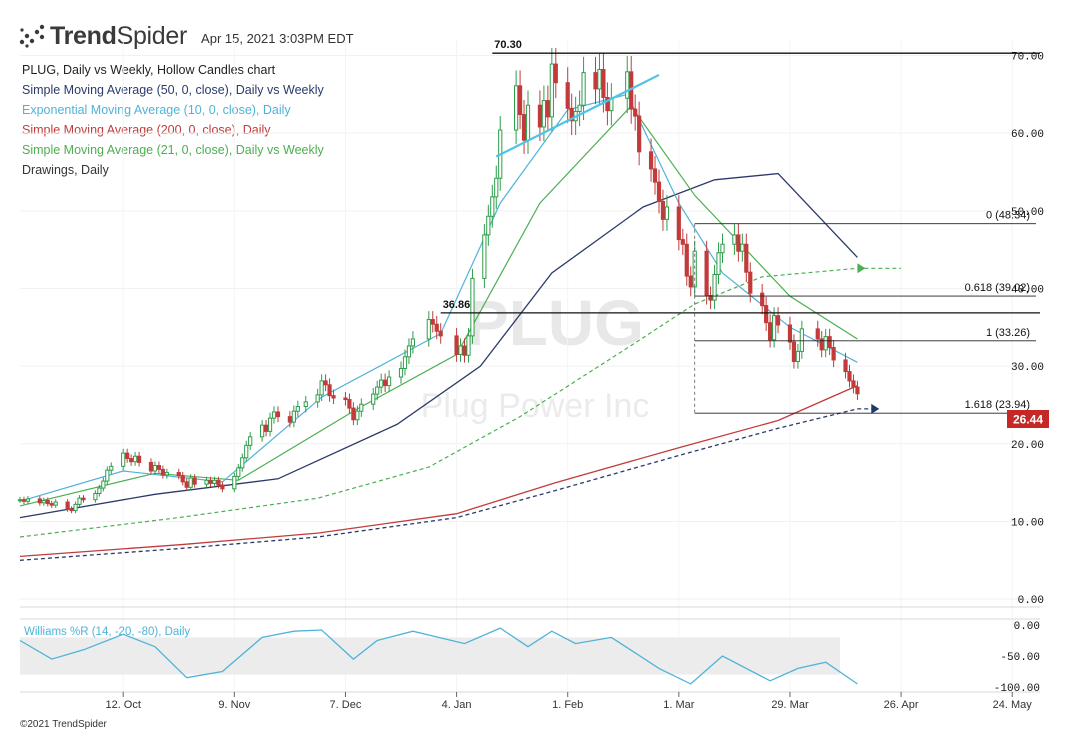  I want to click on date-tick-label: 12. Oct, so click(122, 705).